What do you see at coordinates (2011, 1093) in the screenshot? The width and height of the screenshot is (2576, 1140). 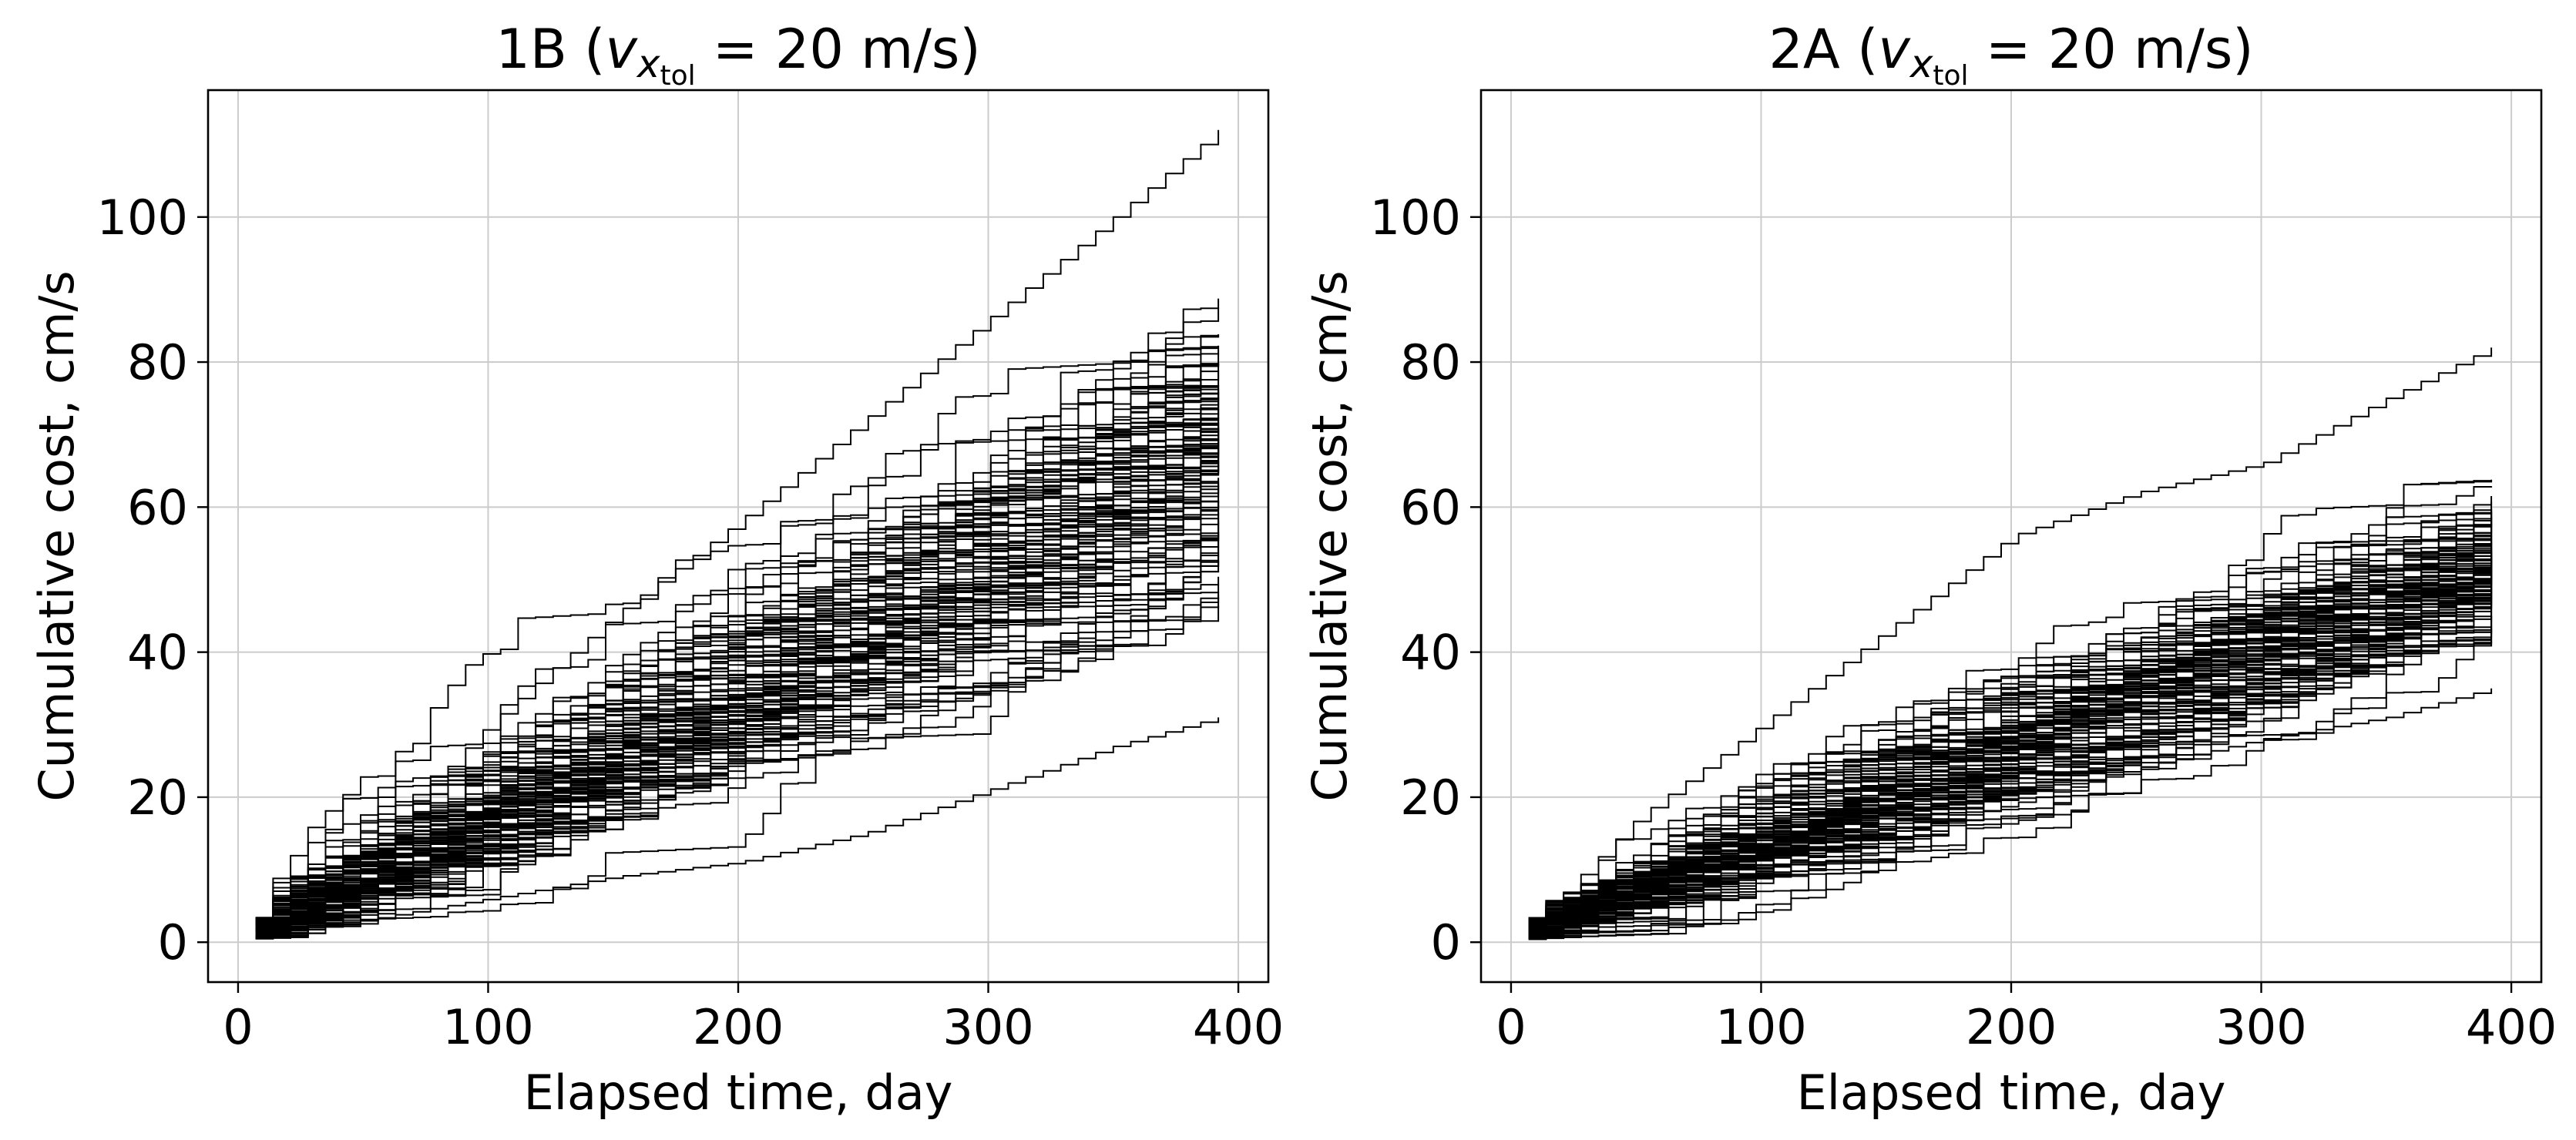 I see `x-axis-label-2a: Elapsed time, day` at bounding box center [2011, 1093].